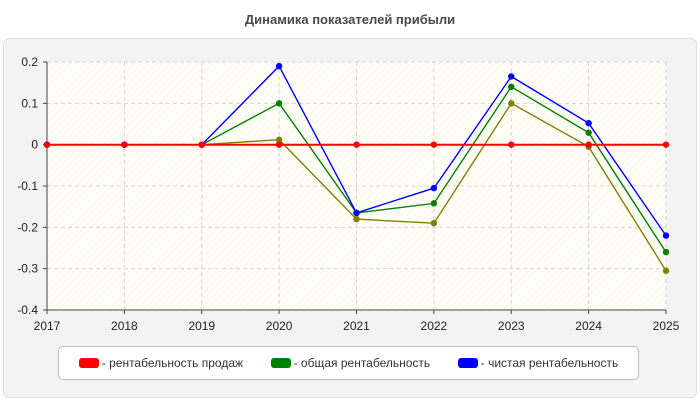 The image size is (700, 400). What do you see at coordinates (350, 19) in the screenshot?
I see `chart-title: Динамика показателей прибыли` at bounding box center [350, 19].